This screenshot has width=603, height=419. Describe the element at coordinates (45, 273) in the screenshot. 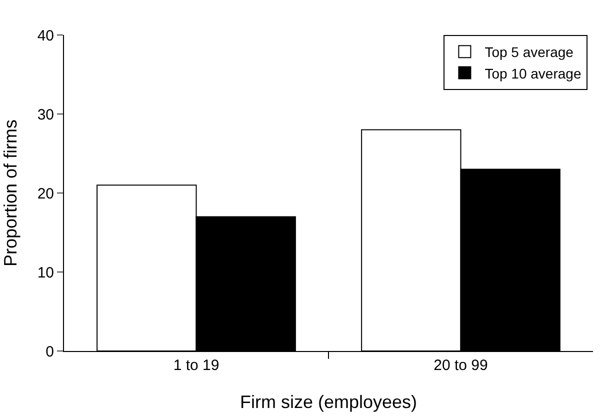

I see `y-tick-label: 10` at that location.